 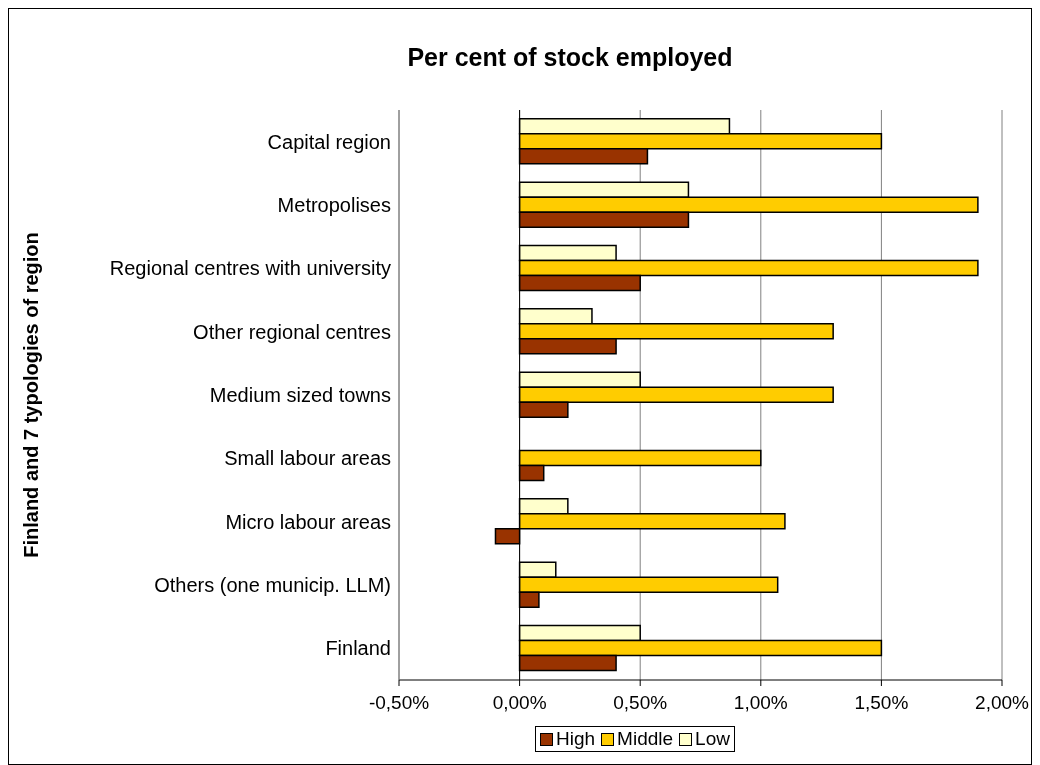 What do you see at coordinates (645, 739) in the screenshot?
I see `legend-label: Middle` at bounding box center [645, 739].